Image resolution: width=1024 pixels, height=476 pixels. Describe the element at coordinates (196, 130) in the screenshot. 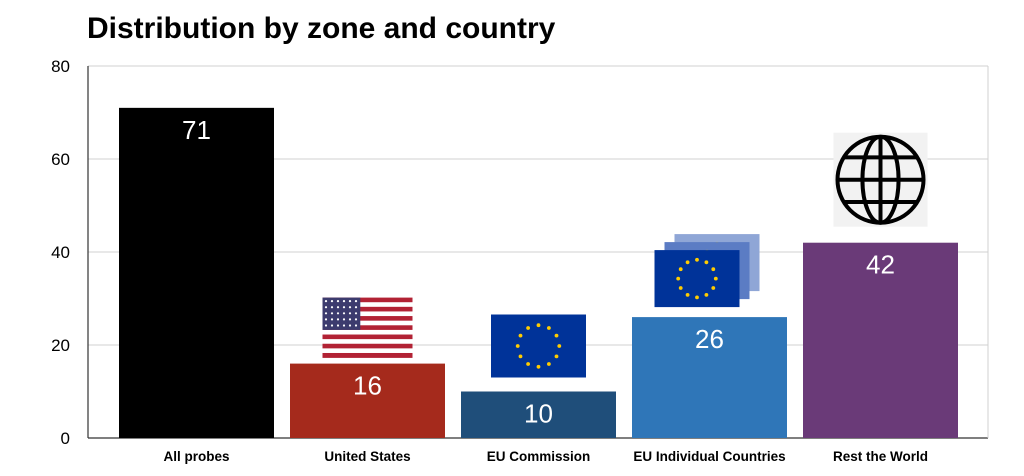

I see `data-label: 71` at that location.